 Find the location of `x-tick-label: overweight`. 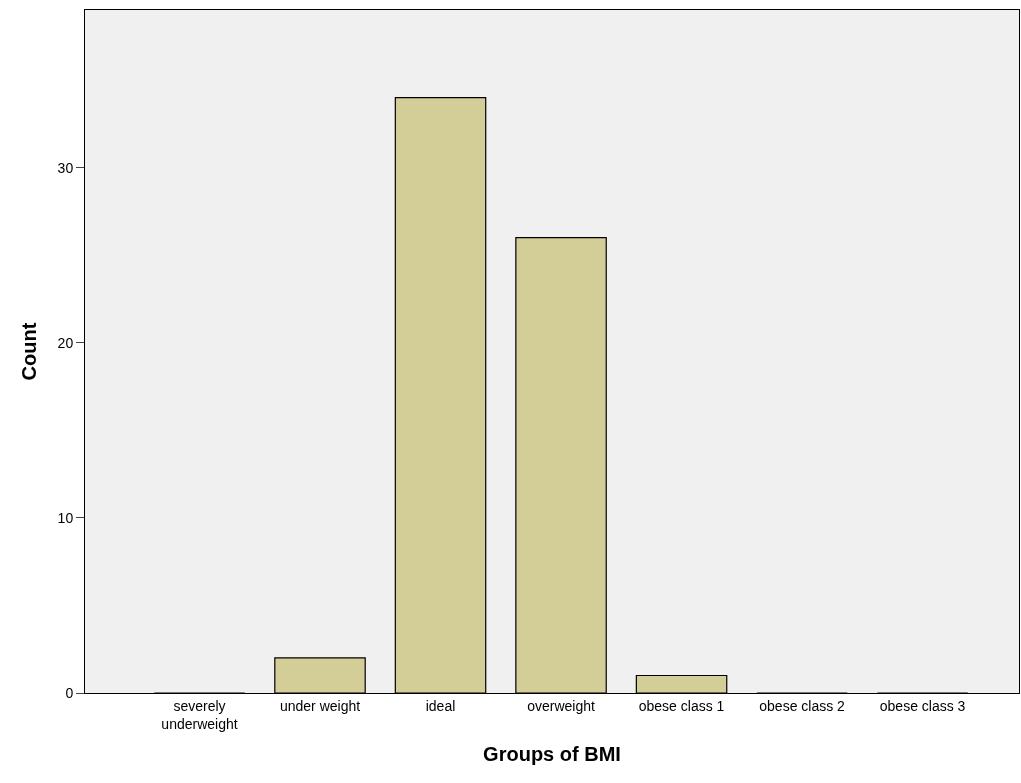

x-tick-label: overweight is located at coordinates (561, 705).